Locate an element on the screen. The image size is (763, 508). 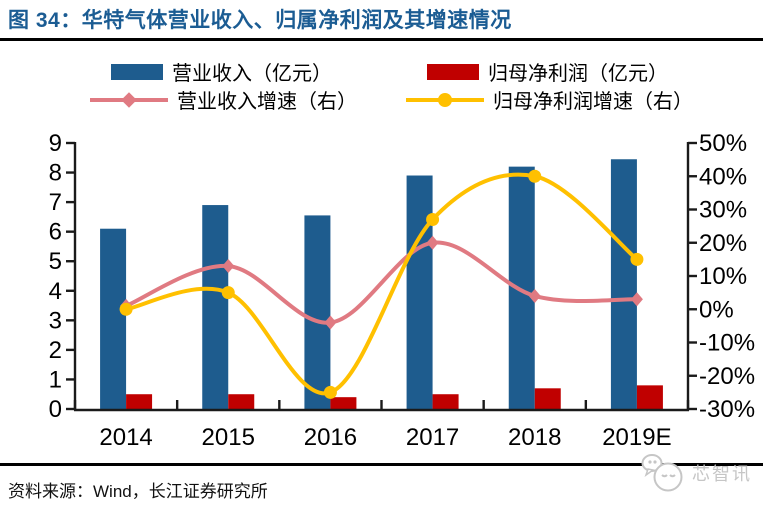
page-title: 图 34：华特气体营业收入、归属净利润及其增速情况 is located at coordinates (260, 20).